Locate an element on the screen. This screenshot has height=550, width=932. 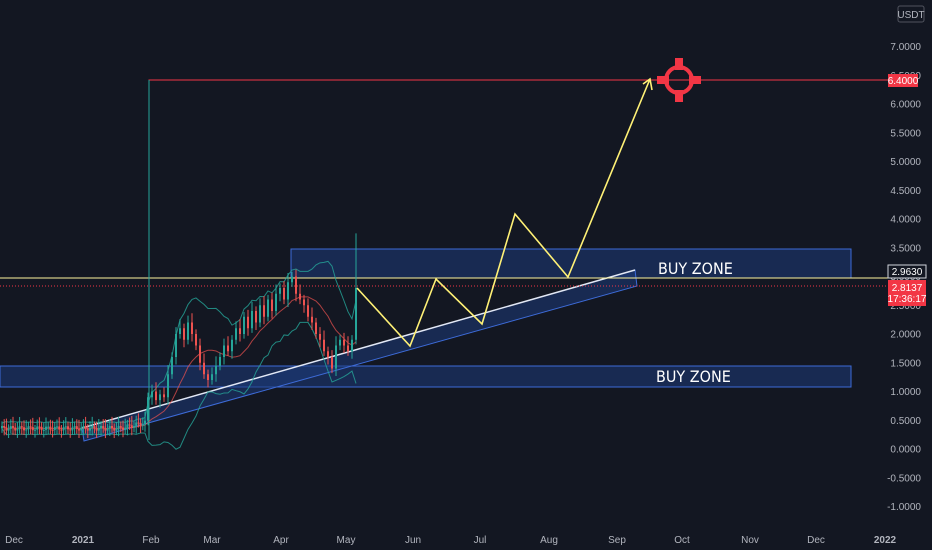
last-price-tag: 2.8137 17:36:17 is located at coordinates (907, 293).